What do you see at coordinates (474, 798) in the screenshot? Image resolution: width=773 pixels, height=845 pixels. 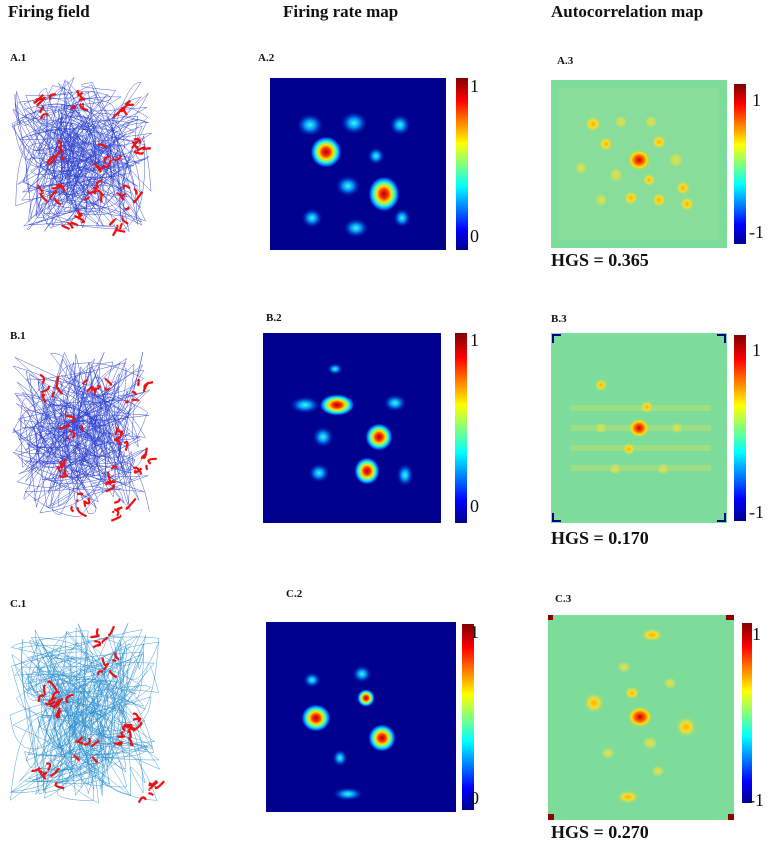 I see `colorbar-c2-min: 0` at bounding box center [474, 798].